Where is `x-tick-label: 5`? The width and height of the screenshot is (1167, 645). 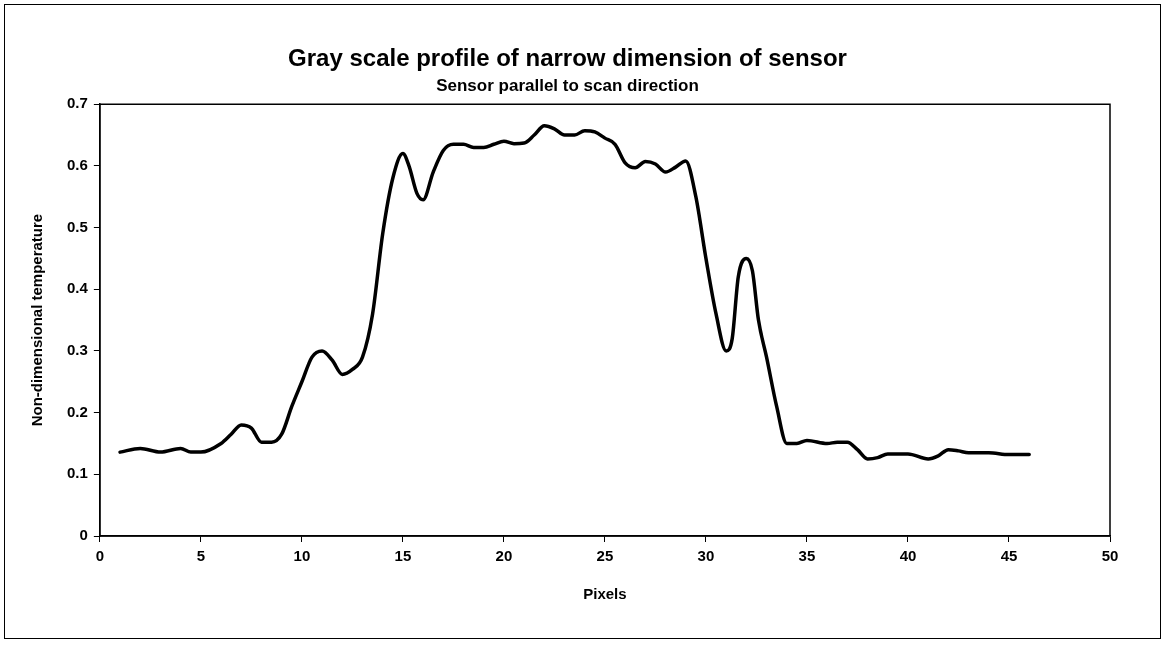 x-tick-label: 5 is located at coordinates (201, 556).